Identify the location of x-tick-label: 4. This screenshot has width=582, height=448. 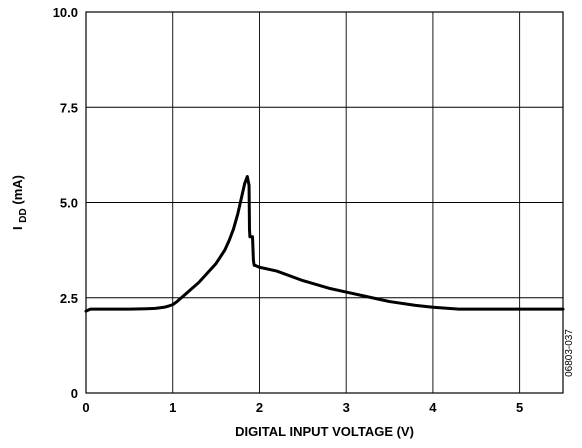
(433, 407).